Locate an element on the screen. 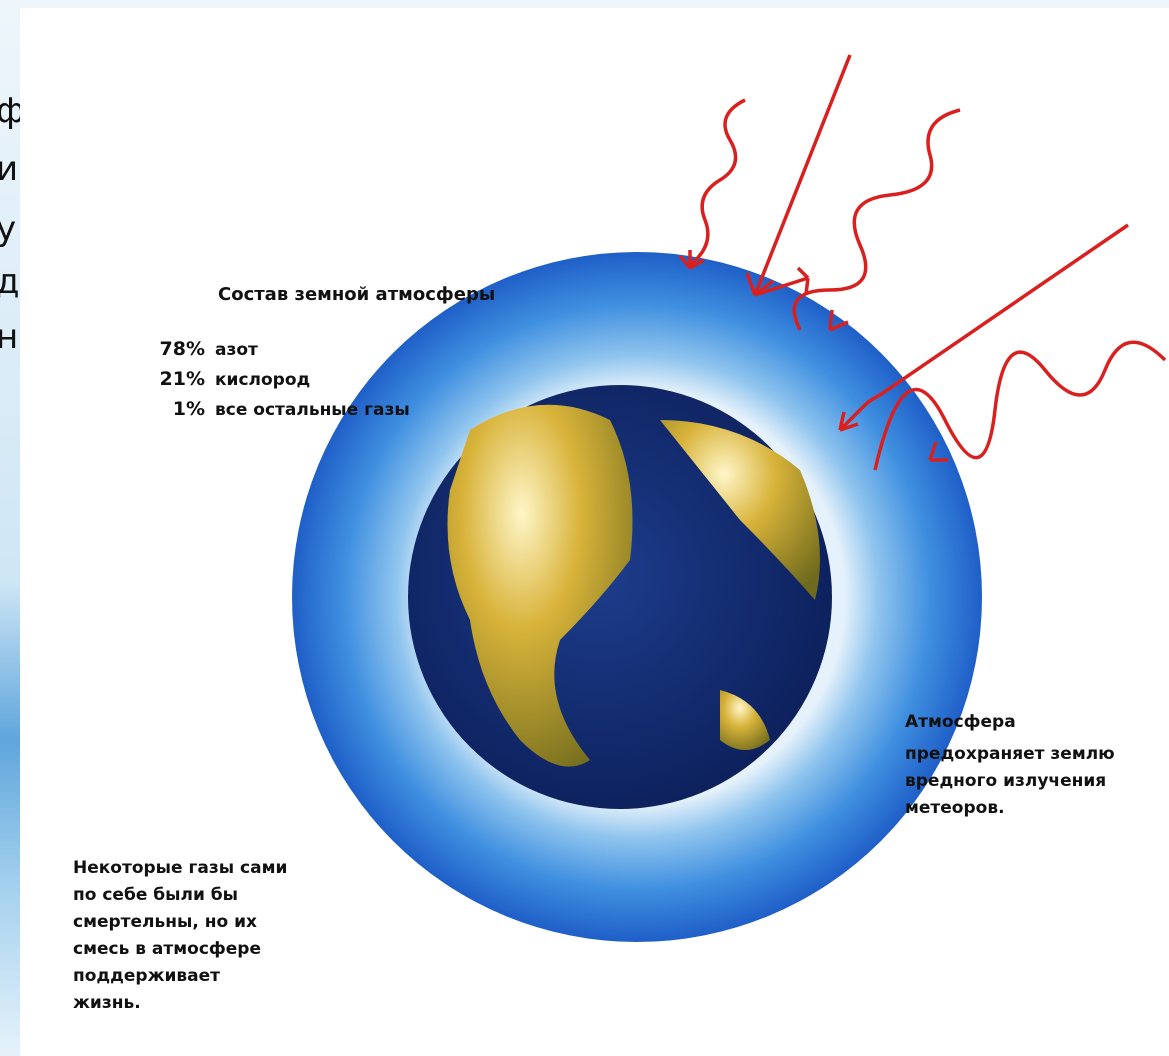 The image size is (1169, 1056). text-fragment: и is located at coordinates (9, 169).